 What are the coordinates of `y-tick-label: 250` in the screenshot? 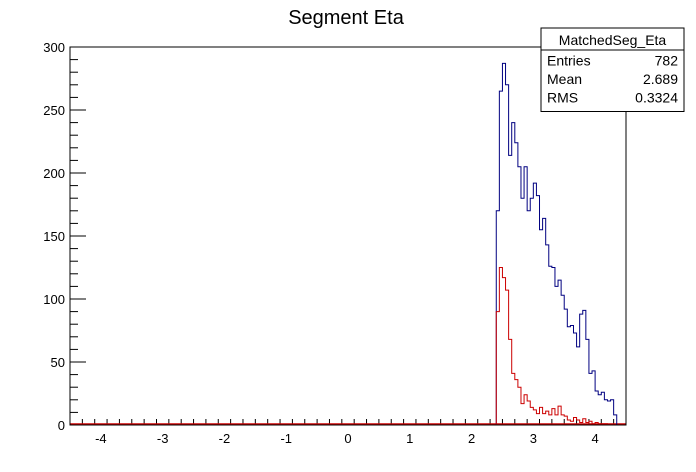 It's located at (54, 110).